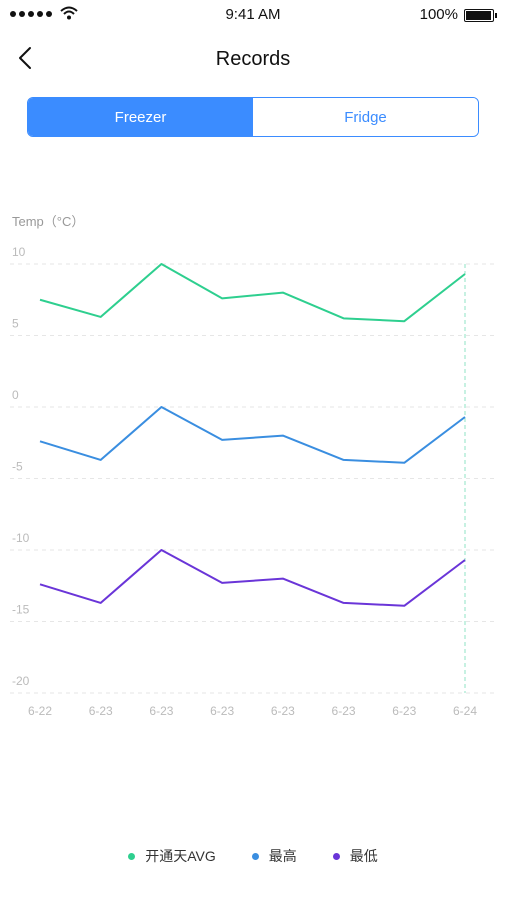 This screenshot has height=900, width=506. I want to click on y-tick-label: -5, so click(17, 467).